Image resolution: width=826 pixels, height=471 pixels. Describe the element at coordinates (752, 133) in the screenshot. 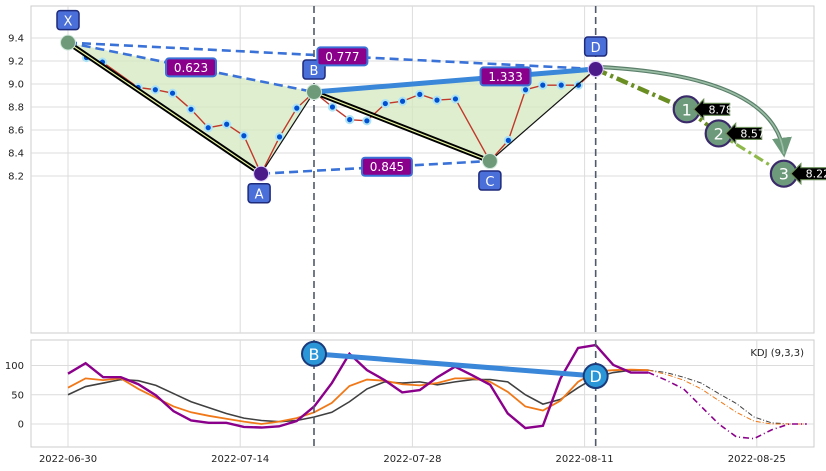

I see `target-value: 8.57` at that location.